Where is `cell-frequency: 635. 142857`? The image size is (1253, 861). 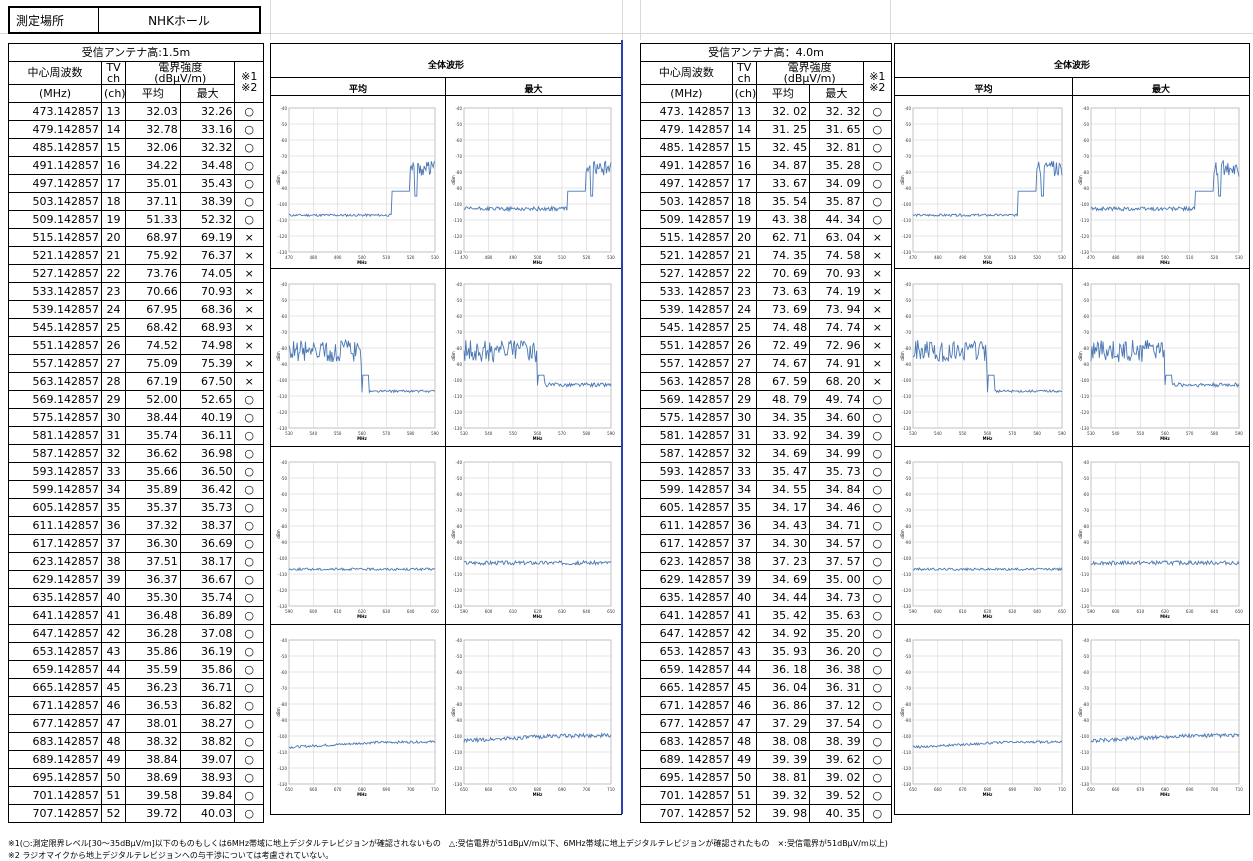
cell-frequency: 635. 142857 is located at coordinates (686, 597).